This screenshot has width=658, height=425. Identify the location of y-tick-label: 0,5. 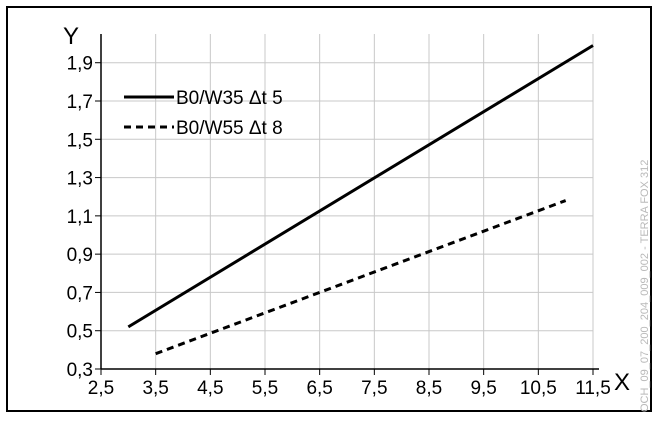
(80, 332).